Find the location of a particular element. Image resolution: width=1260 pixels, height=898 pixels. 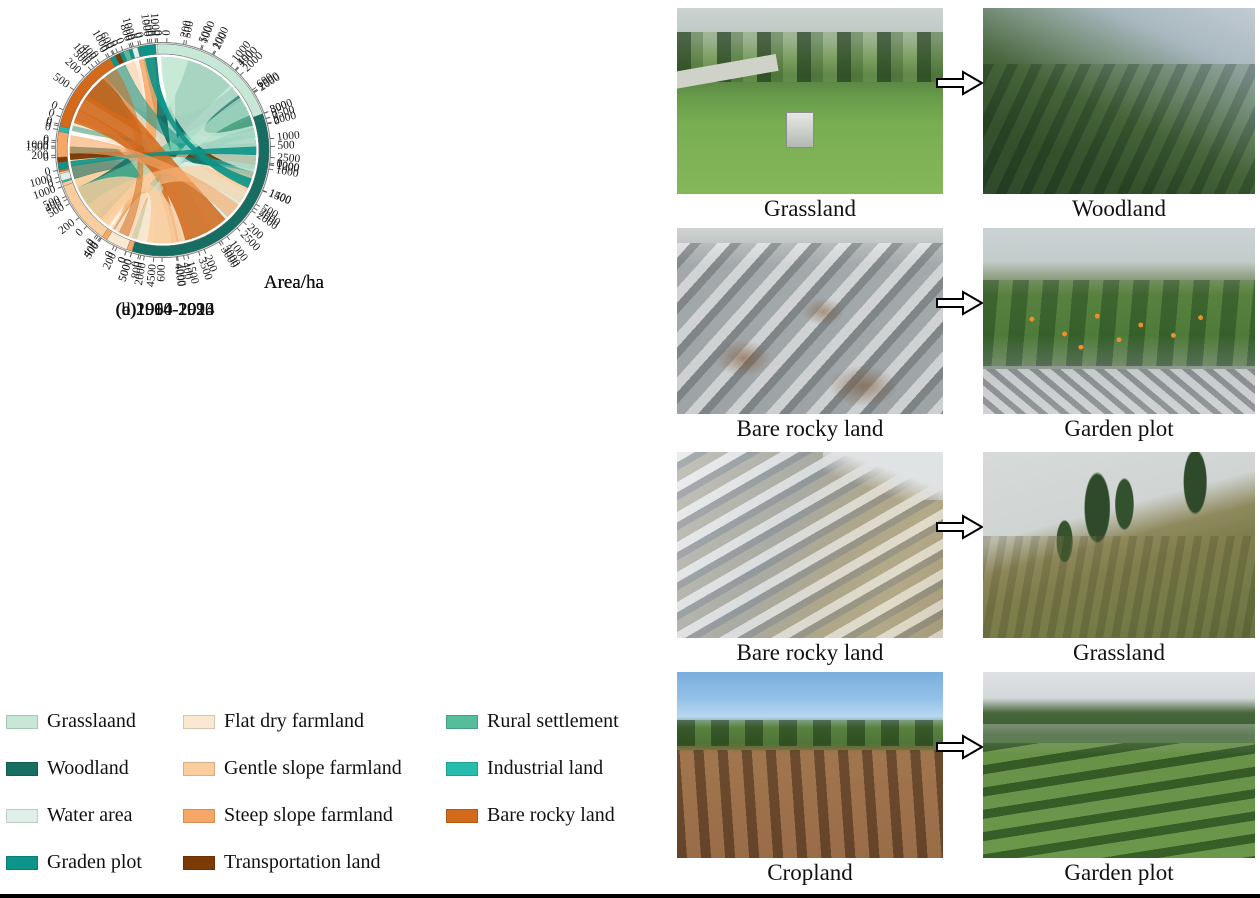

photo-label: Garden plot is located at coordinates (1119, 872).